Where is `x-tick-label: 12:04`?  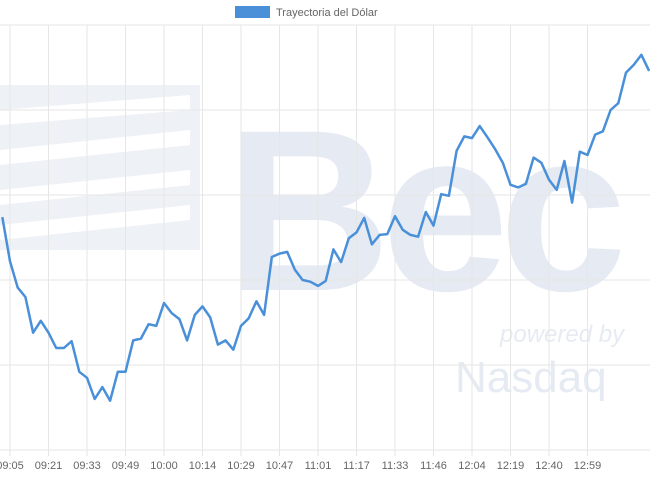 x-tick-label: 12:04 is located at coordinates (472, 466).